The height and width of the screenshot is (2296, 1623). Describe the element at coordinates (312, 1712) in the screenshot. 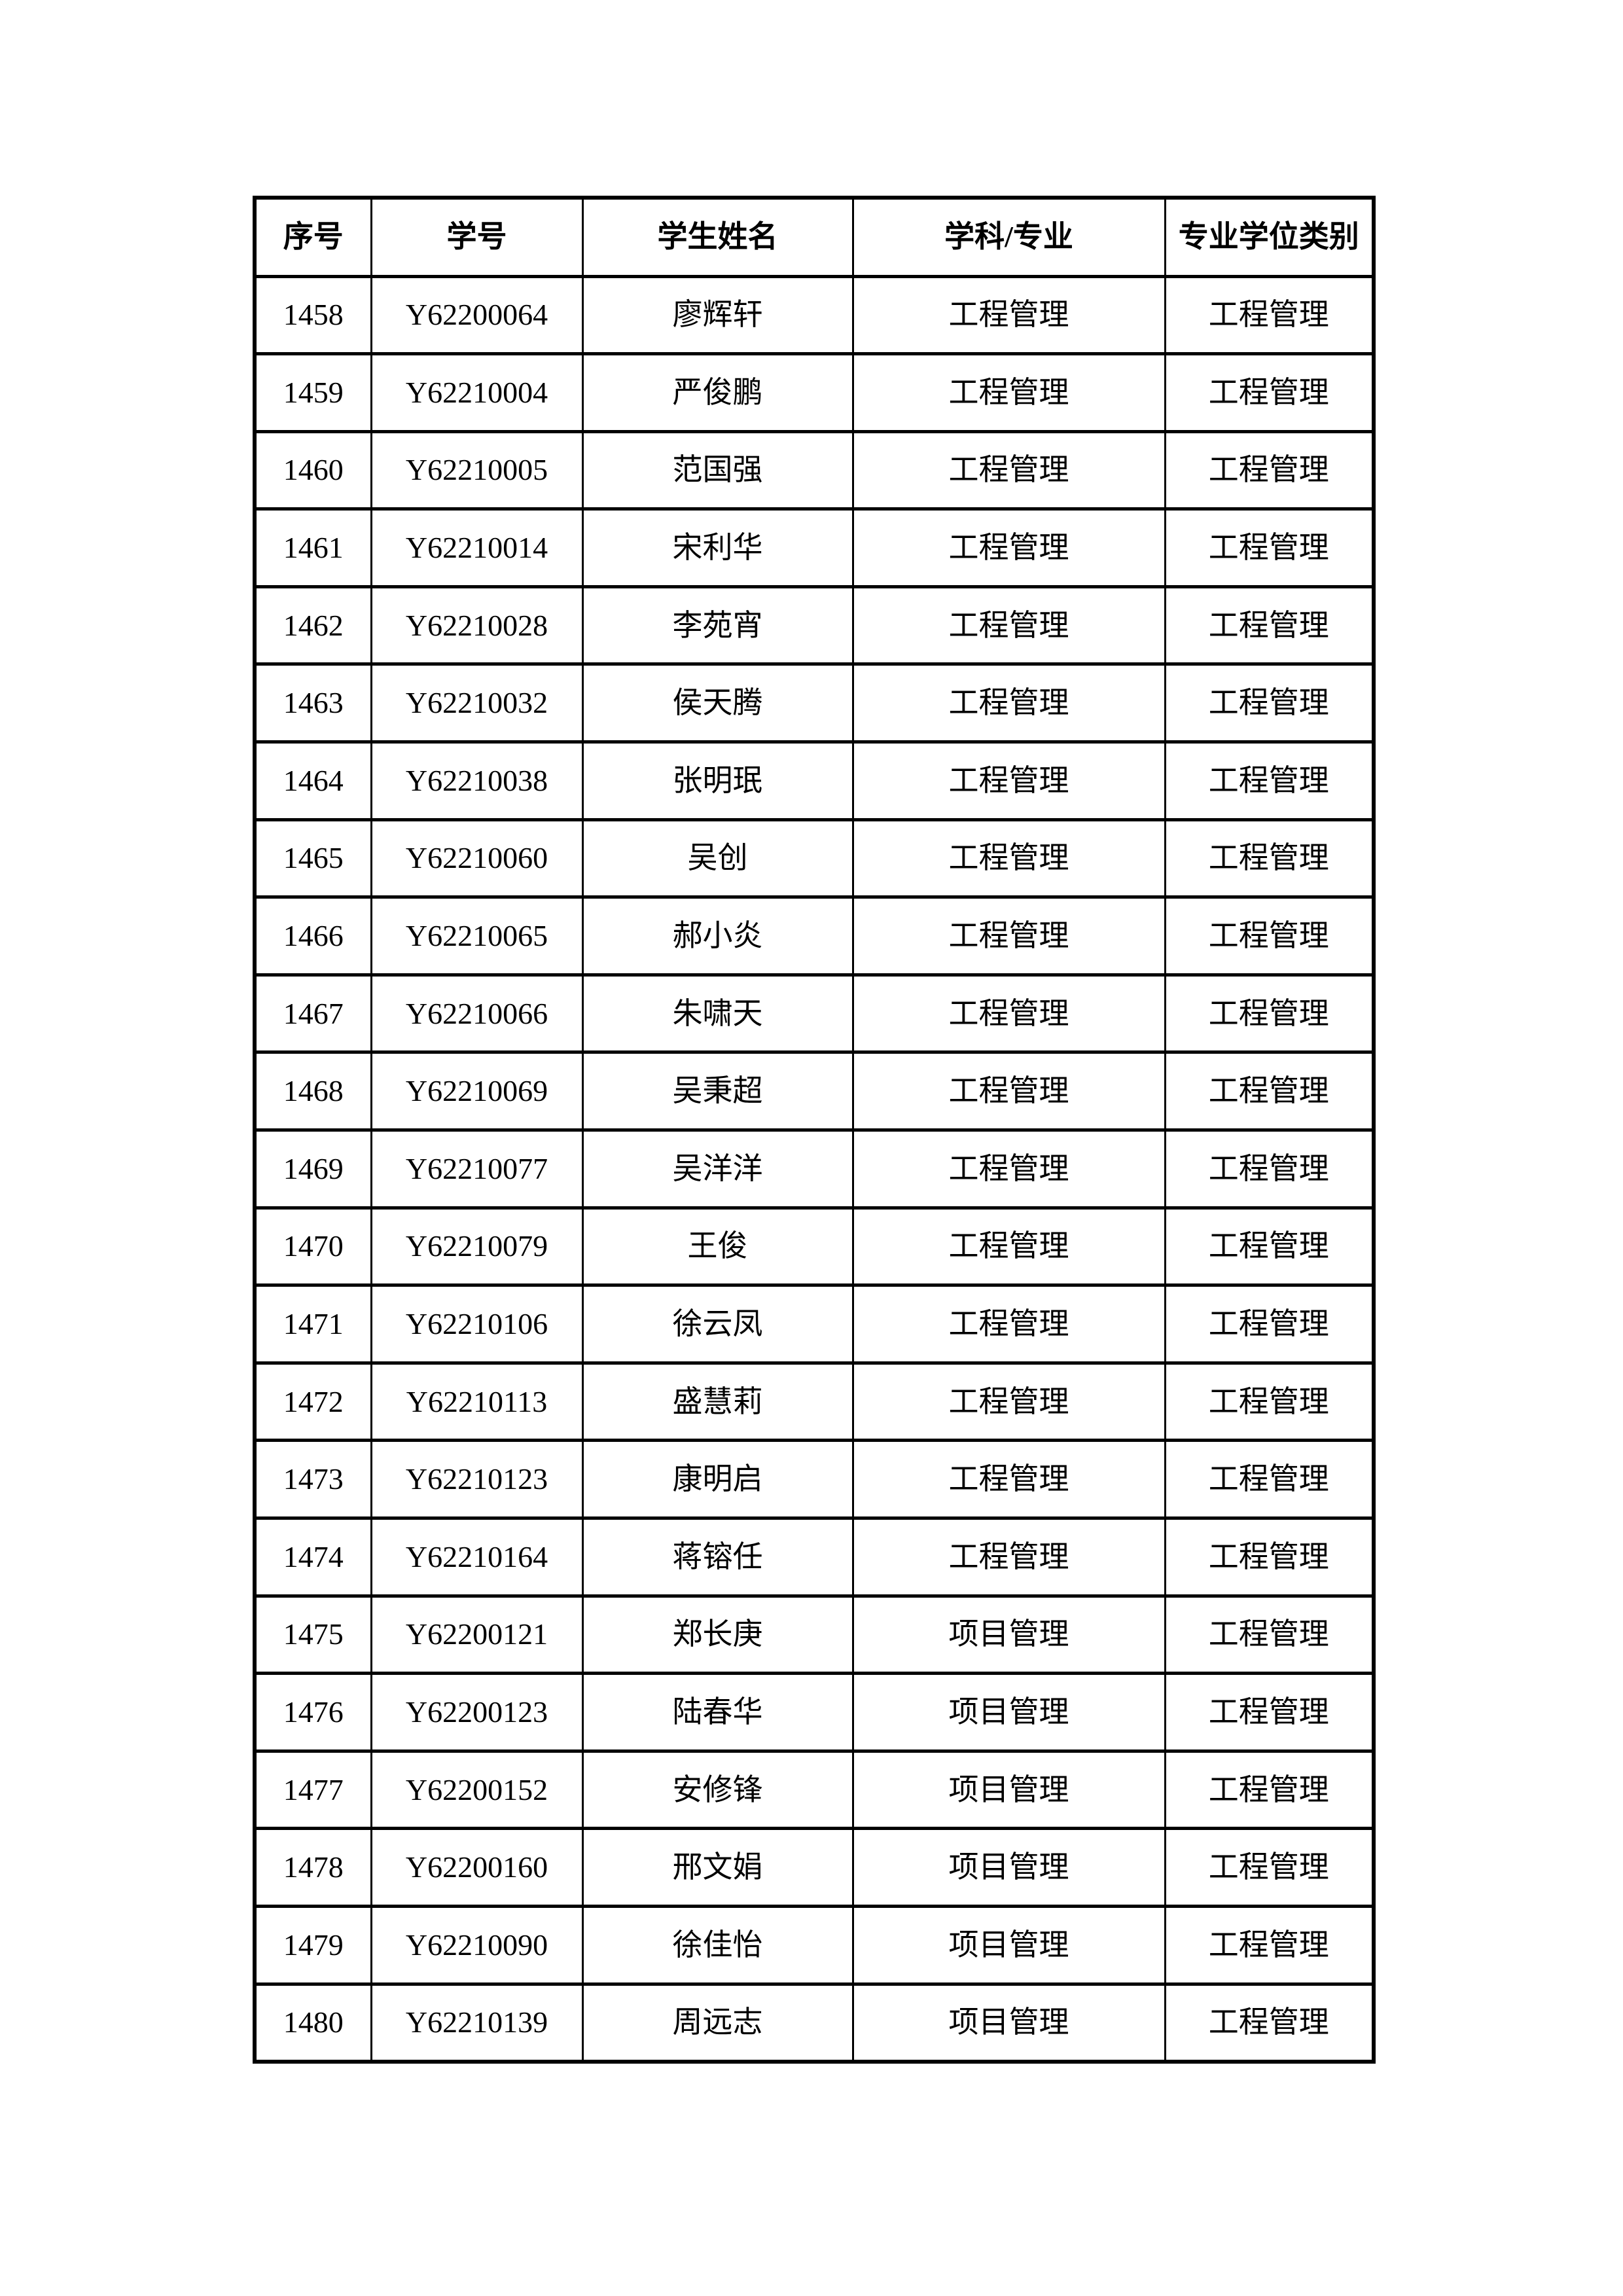

I see `cell-seq: 1476` at that location.